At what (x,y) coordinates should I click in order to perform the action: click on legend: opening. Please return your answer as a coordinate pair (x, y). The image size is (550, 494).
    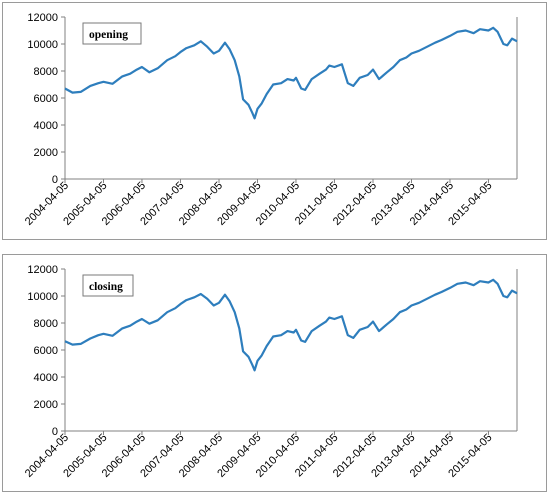
    Looking at the image, I should click on (112, 33).